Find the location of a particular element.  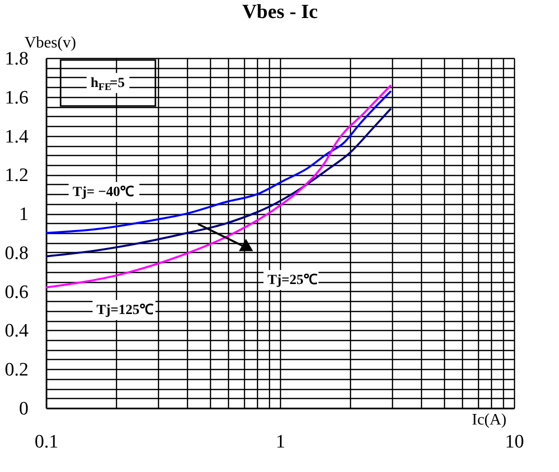

y-tick-label: 0.2 is located at coordinates (16, 370).